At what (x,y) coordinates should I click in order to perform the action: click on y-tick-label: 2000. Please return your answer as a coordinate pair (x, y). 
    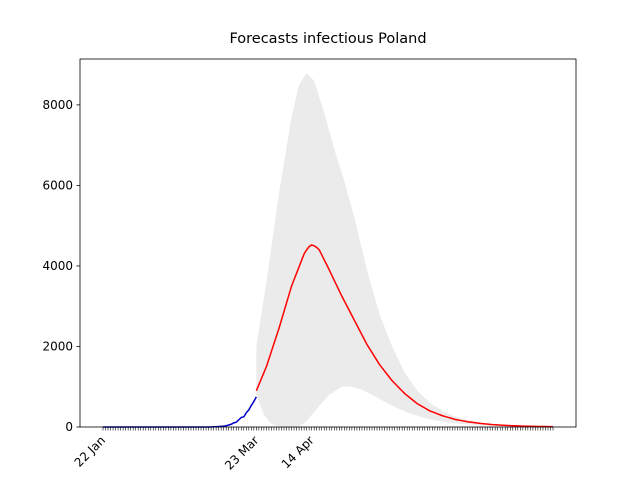
    Looking at the image, I should click on (57, 346).